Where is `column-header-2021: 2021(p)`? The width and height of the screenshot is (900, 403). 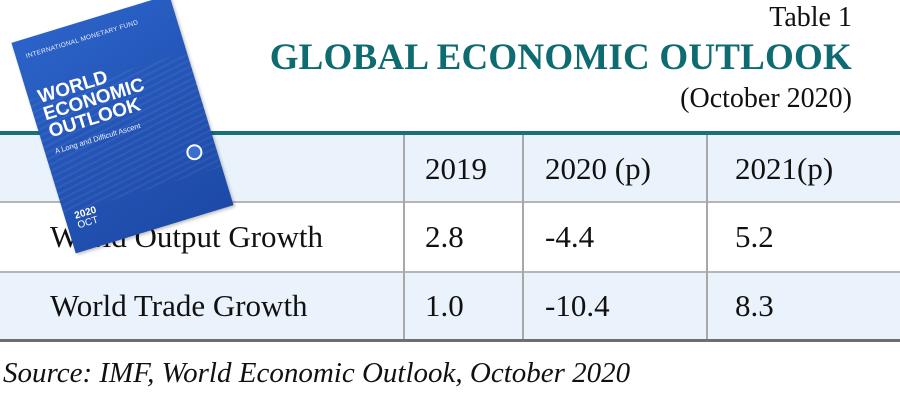 column-header-2021: 2021(p) is located at coordinates (784, 168).